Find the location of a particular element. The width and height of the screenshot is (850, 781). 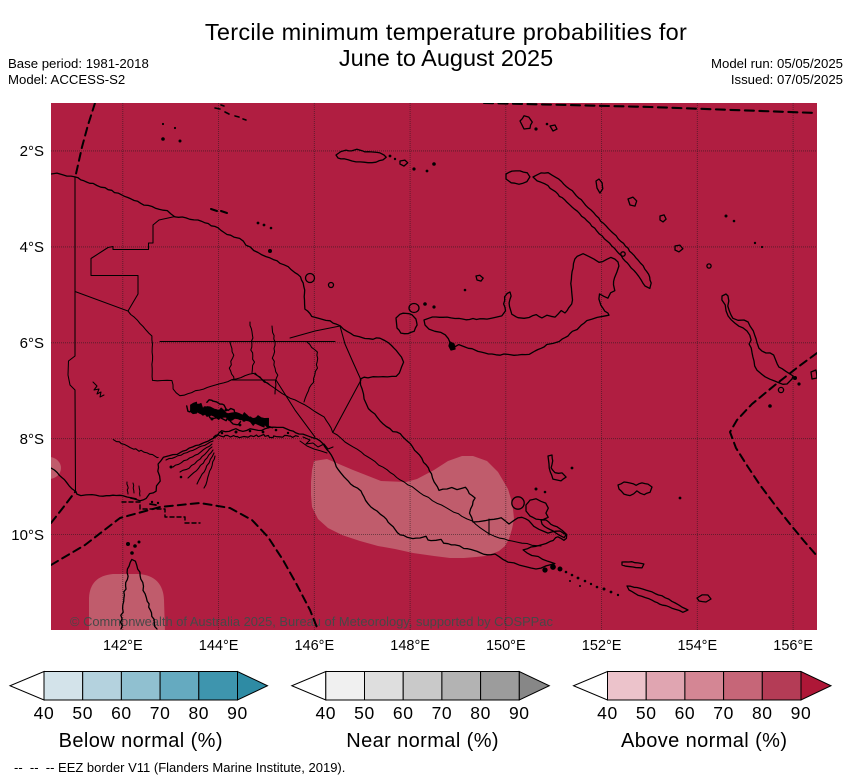

svg-text: 152°E is located at coordinates (602, 646).